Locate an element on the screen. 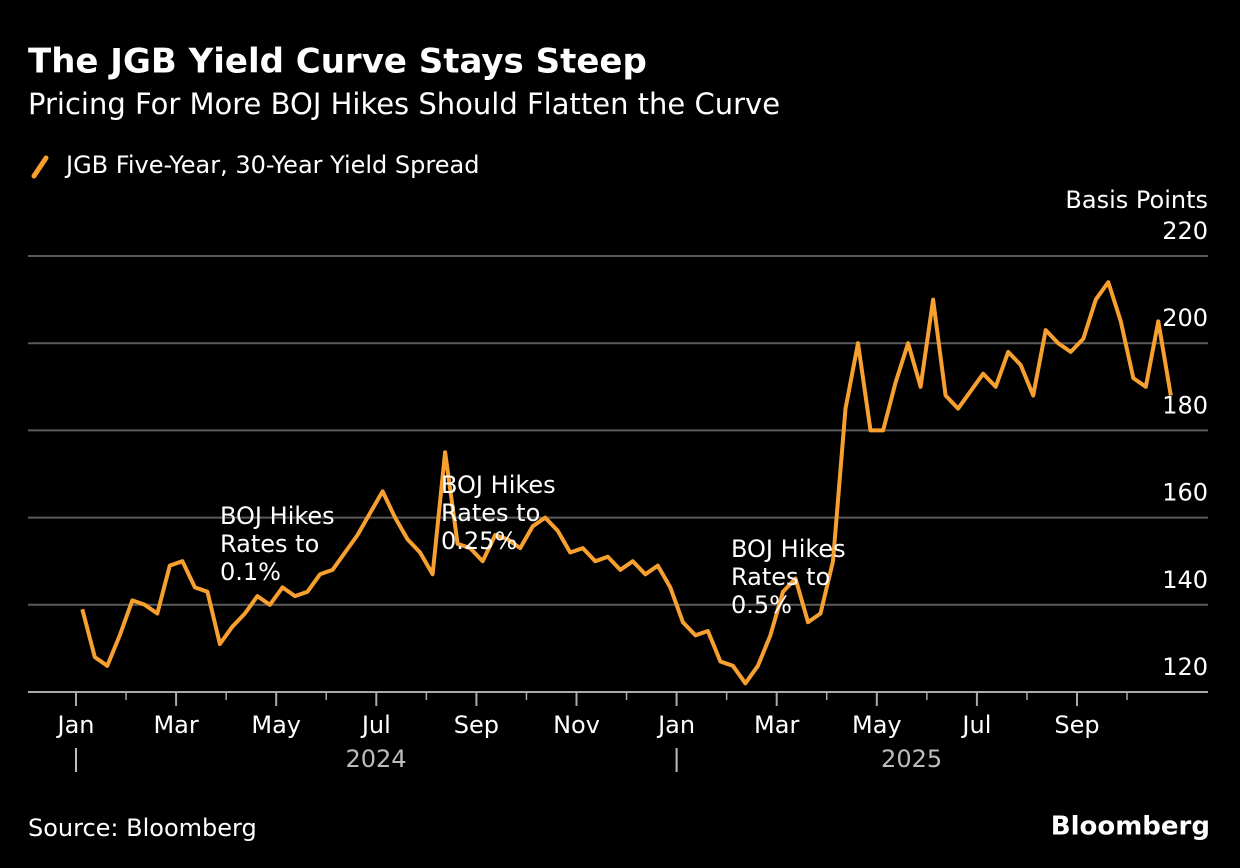 Image resolution: width=1240 pixels, height=868 pixels. source: Source: Bloomberg is located at coordinates (142, 828).